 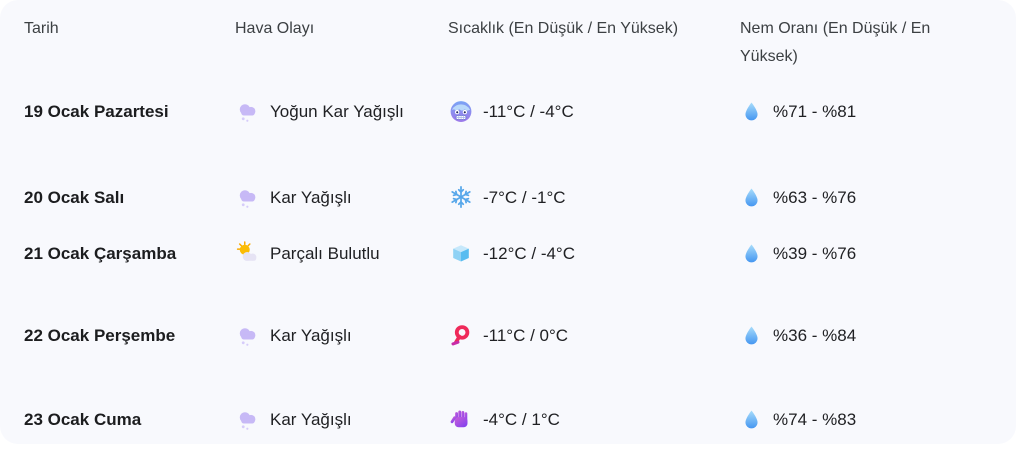 What do you see at coordinates (521, 419) in the screenshot?
I see `temperature-value: -4°C / 1°C` at bounding box center [521, 419].